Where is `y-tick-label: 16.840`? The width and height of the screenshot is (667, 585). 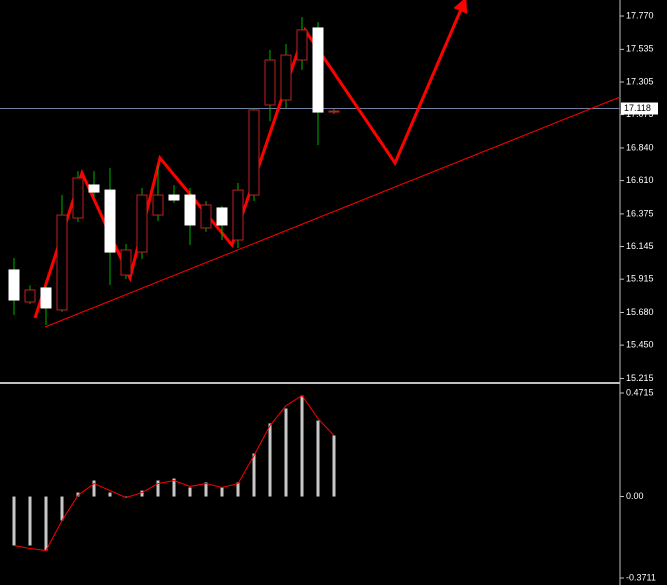
y-tick-label: 16.840 is located at coordinates (640, 147).